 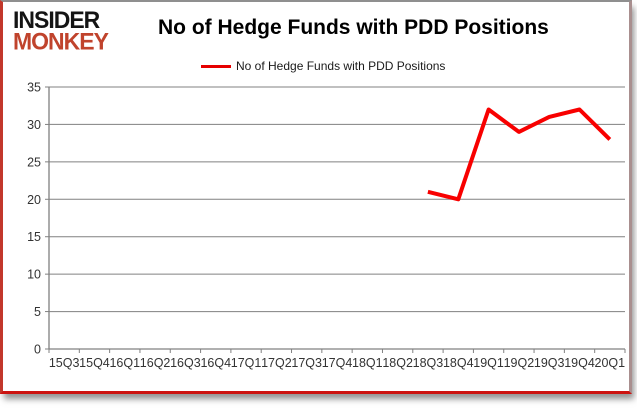 I want to click on x-tick-label: 19Q2, so click(x=519, y=363).